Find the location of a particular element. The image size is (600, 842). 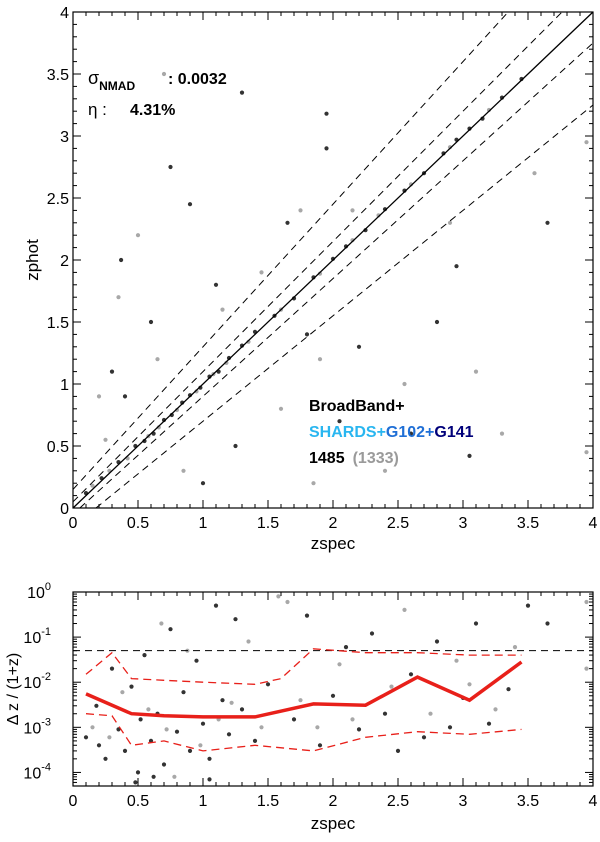

bottom-x-tick-label: 4 is located at coordinates (593, 801).